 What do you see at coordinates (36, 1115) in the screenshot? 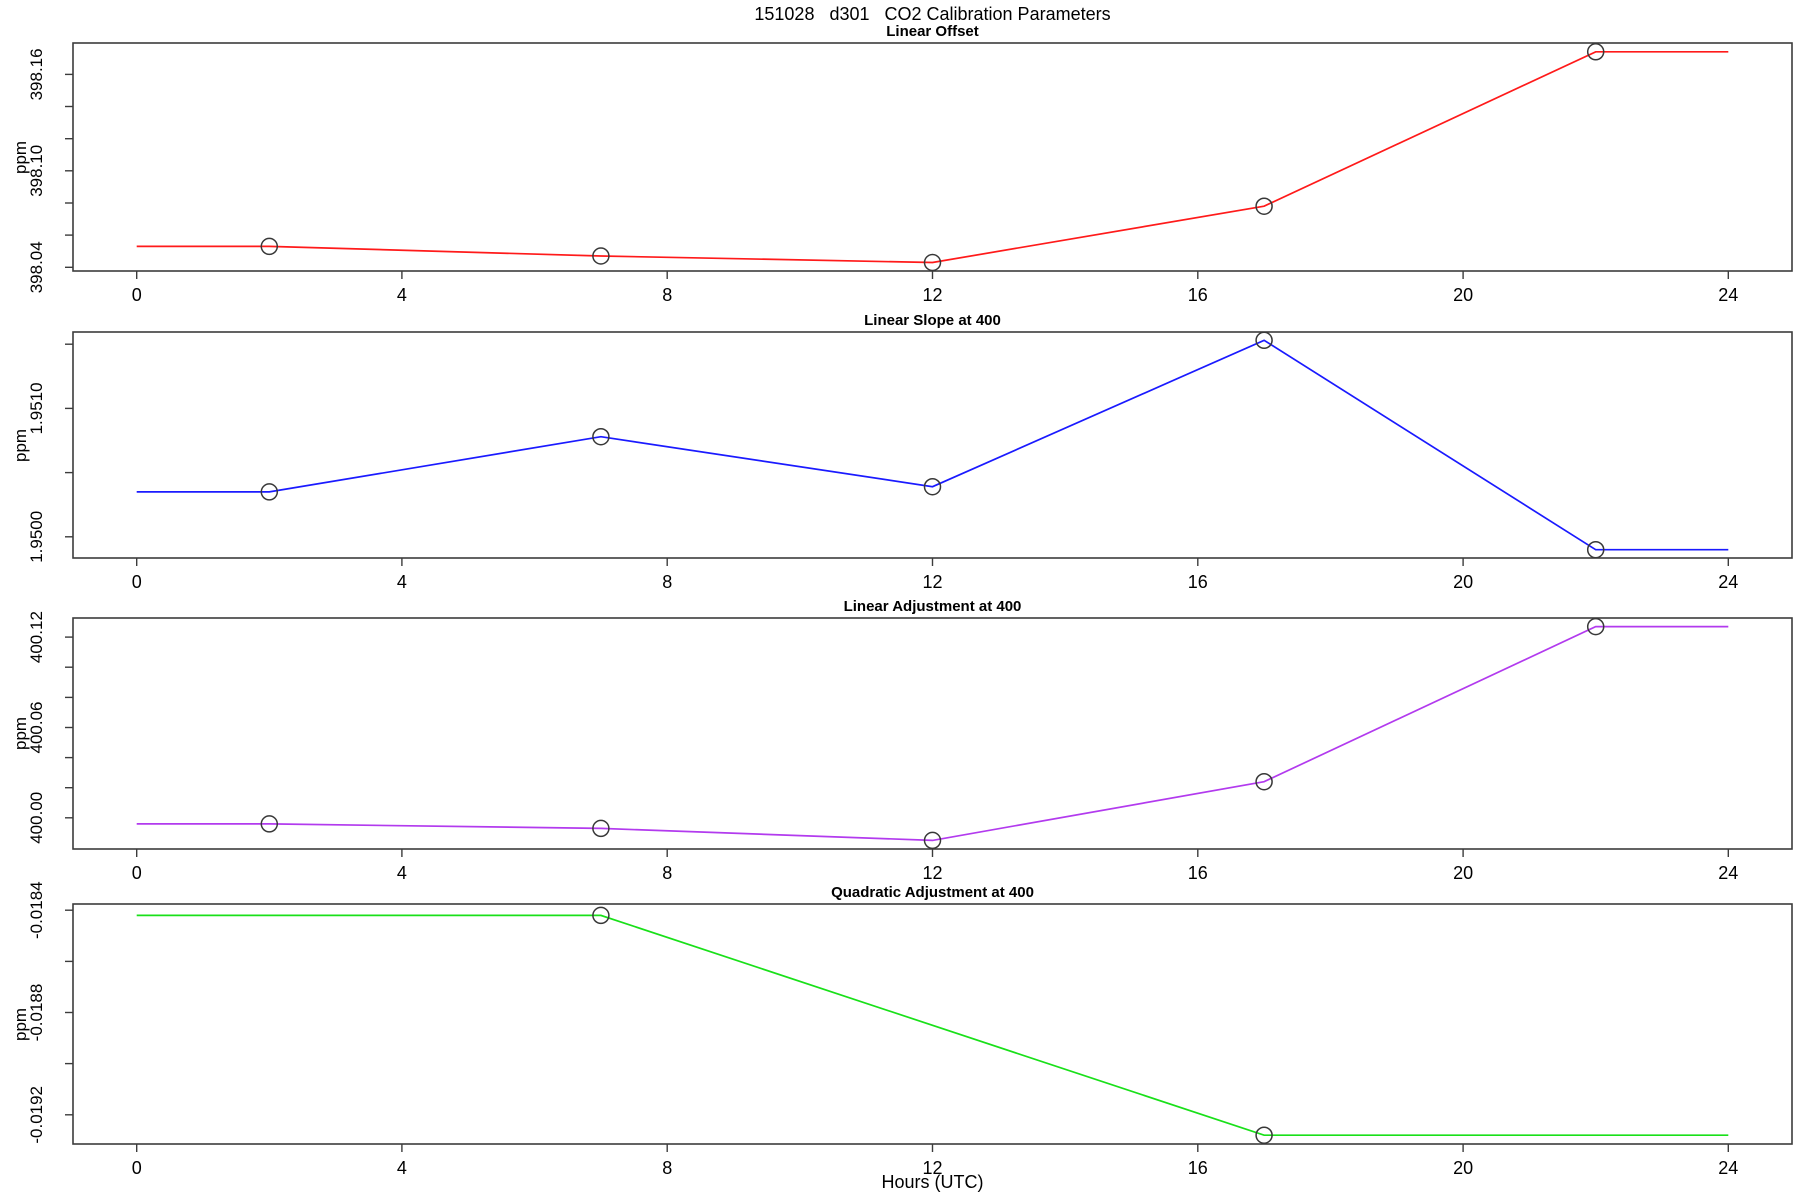
I see `y-tick-label: -0.0192` at bounding box center [36, 1115].